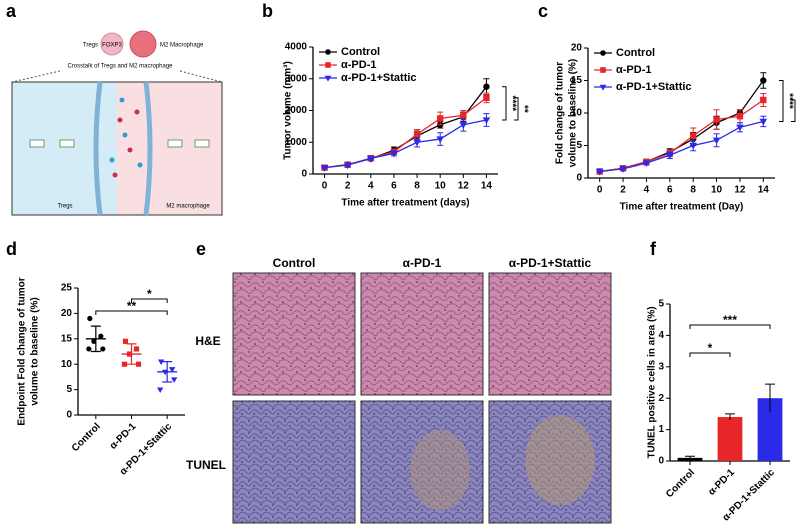 Image resolution: width=800 pixels, height=529 pixels. Describe the element at coordinates (296, 47) in the screenshot. I see `y-tick-label: 4000` at that location.